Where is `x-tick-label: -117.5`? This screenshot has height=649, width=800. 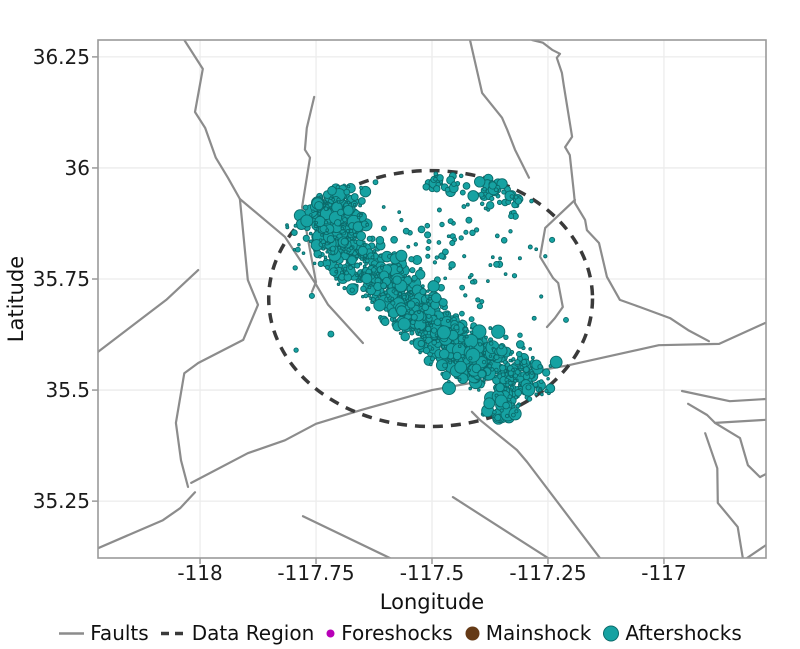 x-tick-label: -117.5 is located at coordinates (432, 573).